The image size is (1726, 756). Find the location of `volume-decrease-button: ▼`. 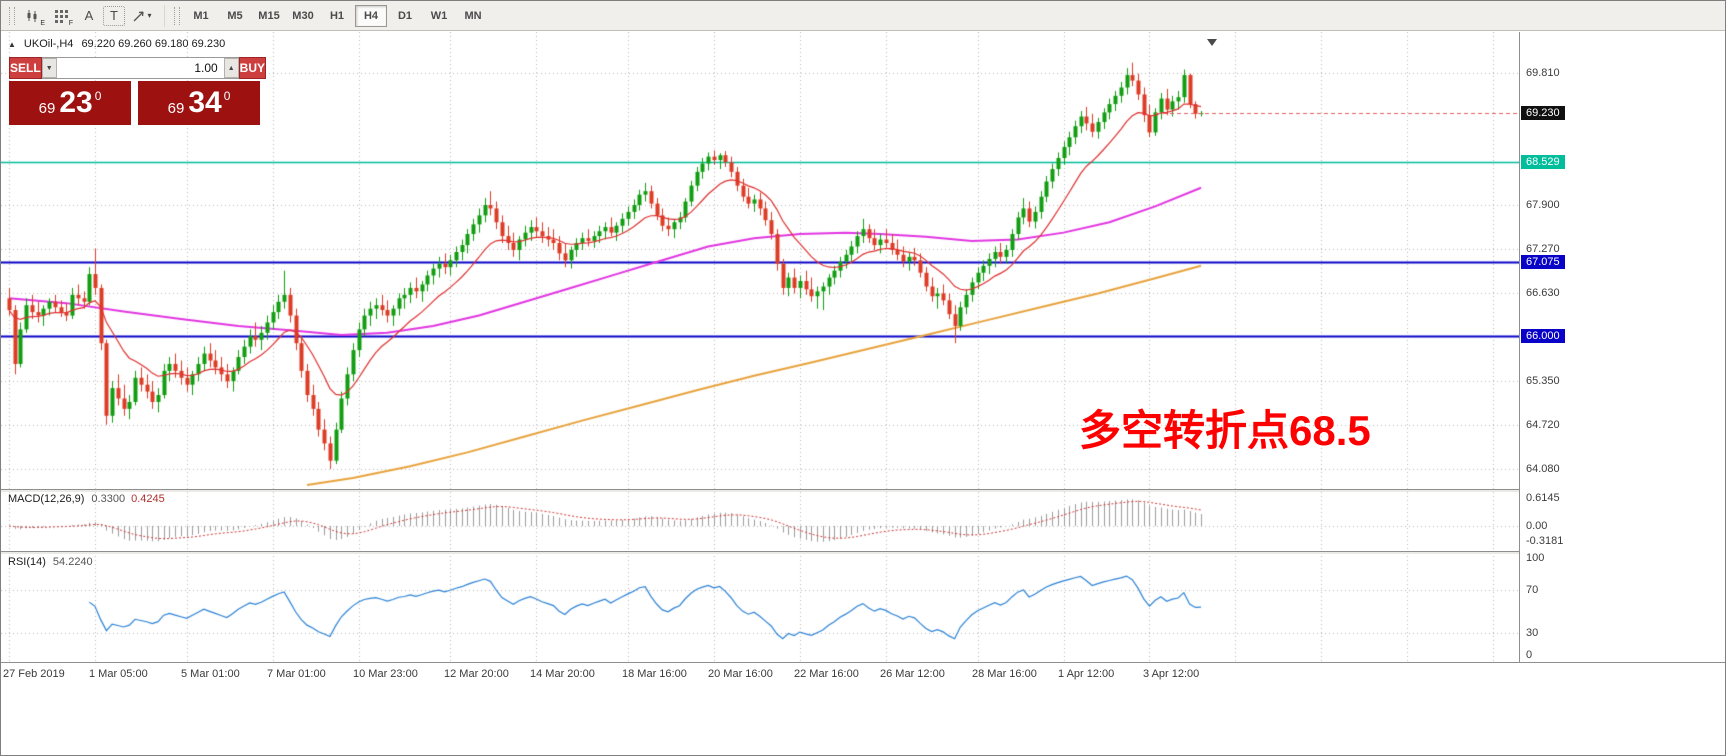

volume-decrease-button: ▼ is located at coordinates (49, 68).